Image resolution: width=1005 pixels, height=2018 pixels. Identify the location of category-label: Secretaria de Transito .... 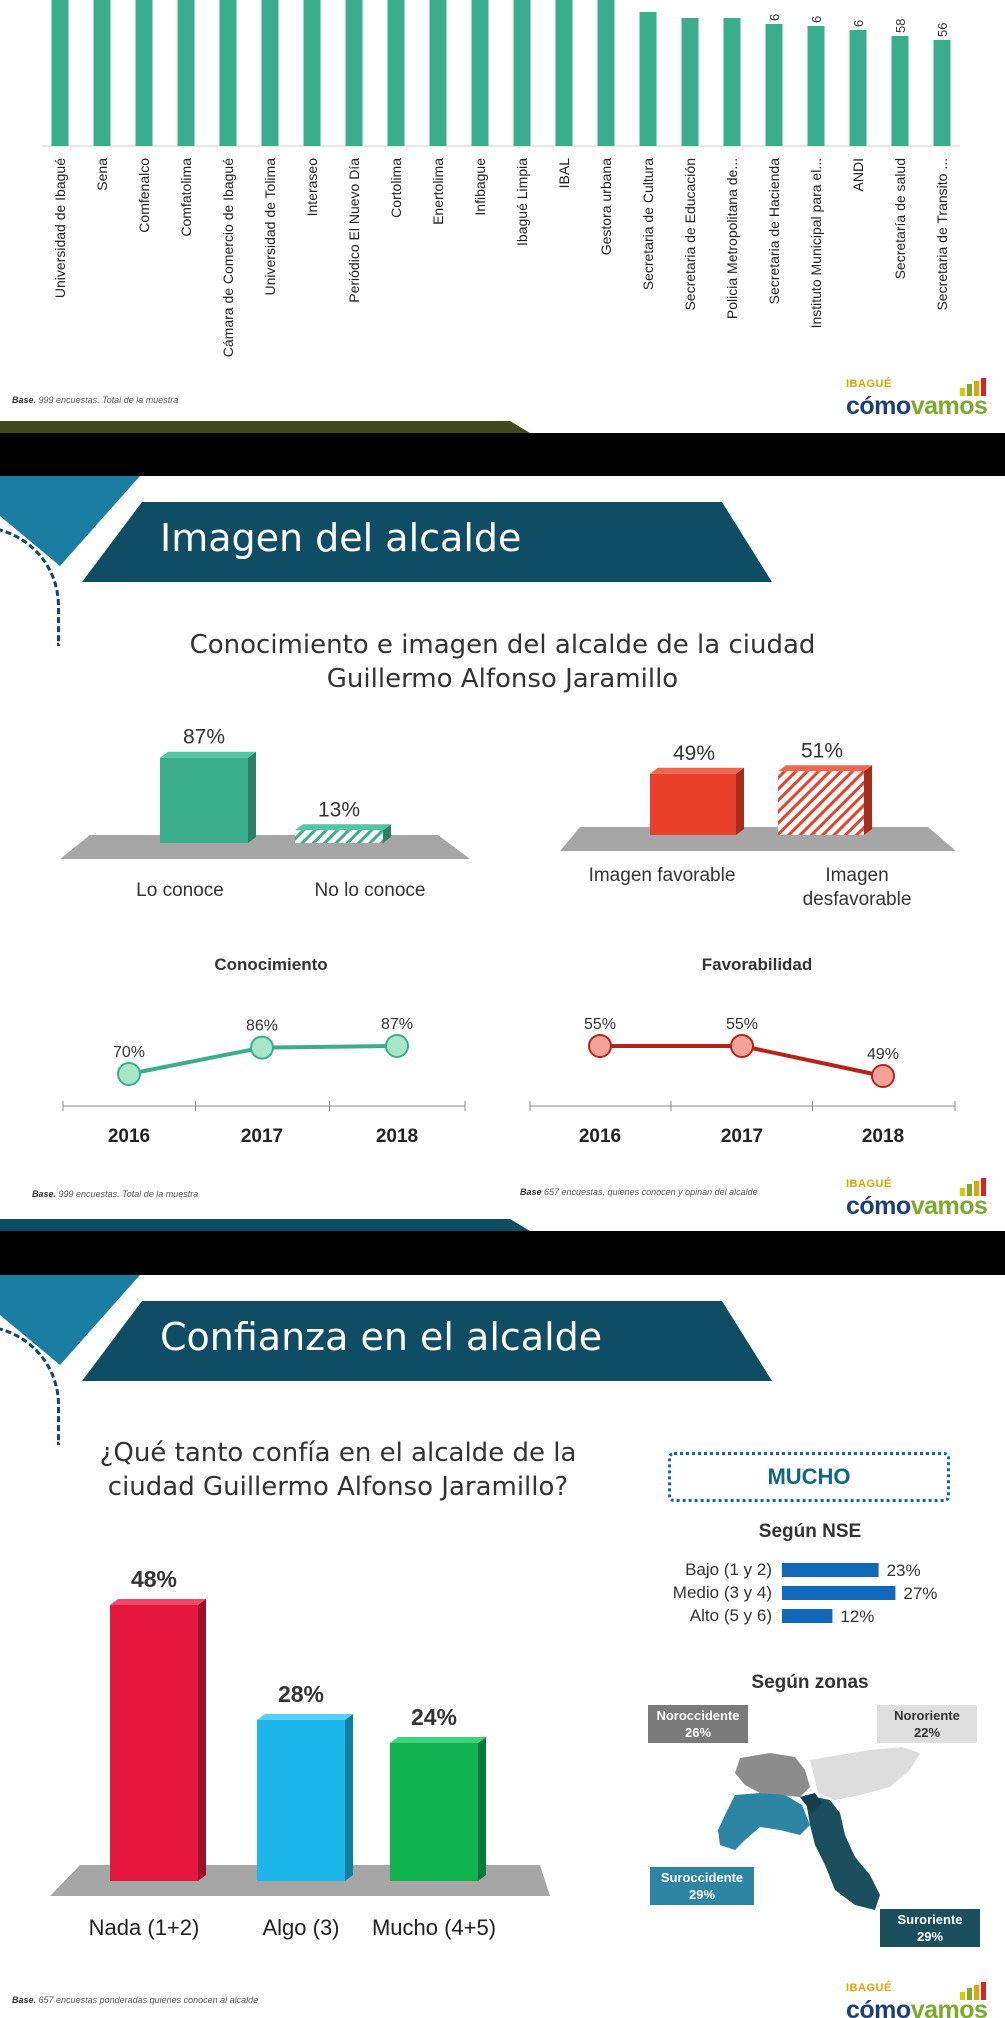
(942, 234).